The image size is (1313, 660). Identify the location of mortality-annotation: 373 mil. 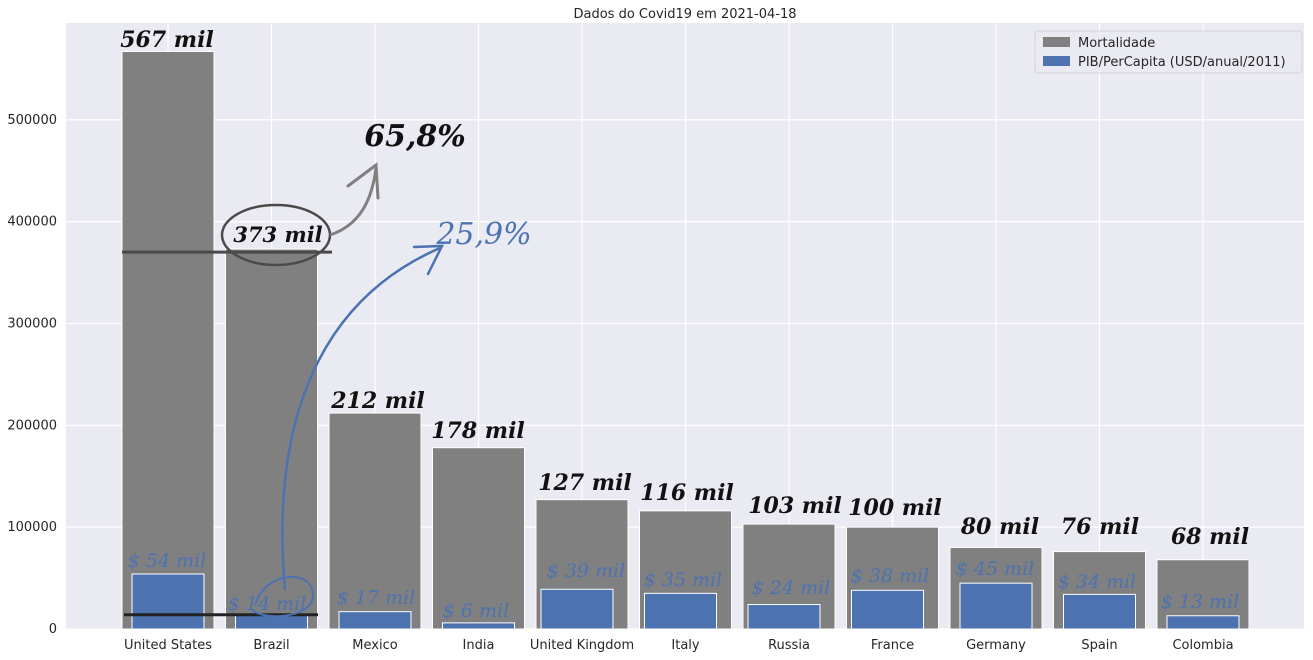
(277, 234).